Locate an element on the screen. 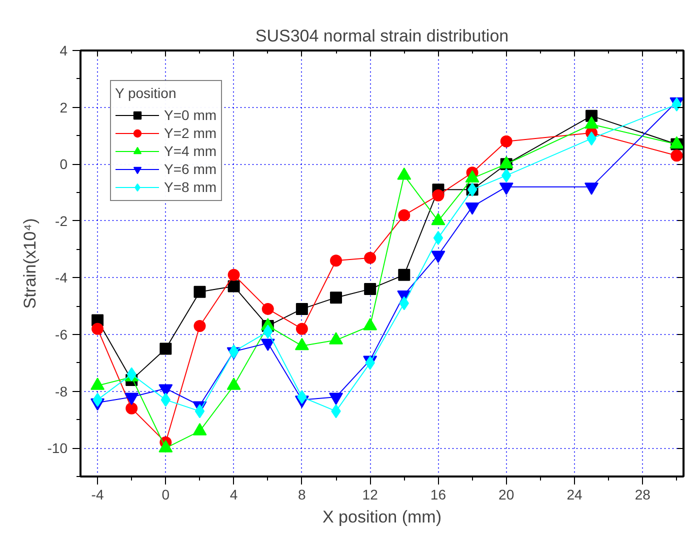 The image size is (685, 536). legend-label: Y=6 mm is located at coordinates (190, 169).